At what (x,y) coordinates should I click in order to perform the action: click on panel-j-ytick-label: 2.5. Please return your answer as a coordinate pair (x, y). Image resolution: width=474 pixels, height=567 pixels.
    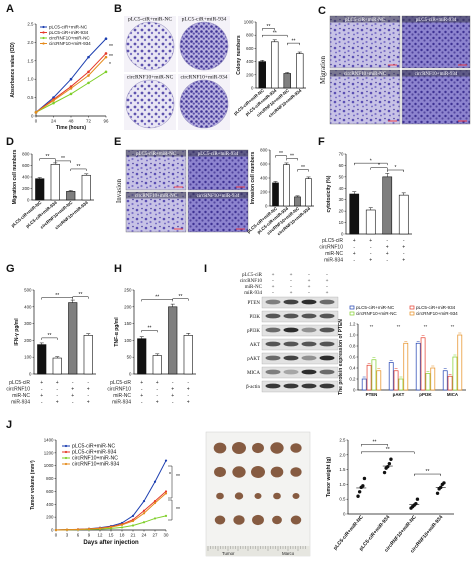
    Looking at the image, I should click on (342, 440).